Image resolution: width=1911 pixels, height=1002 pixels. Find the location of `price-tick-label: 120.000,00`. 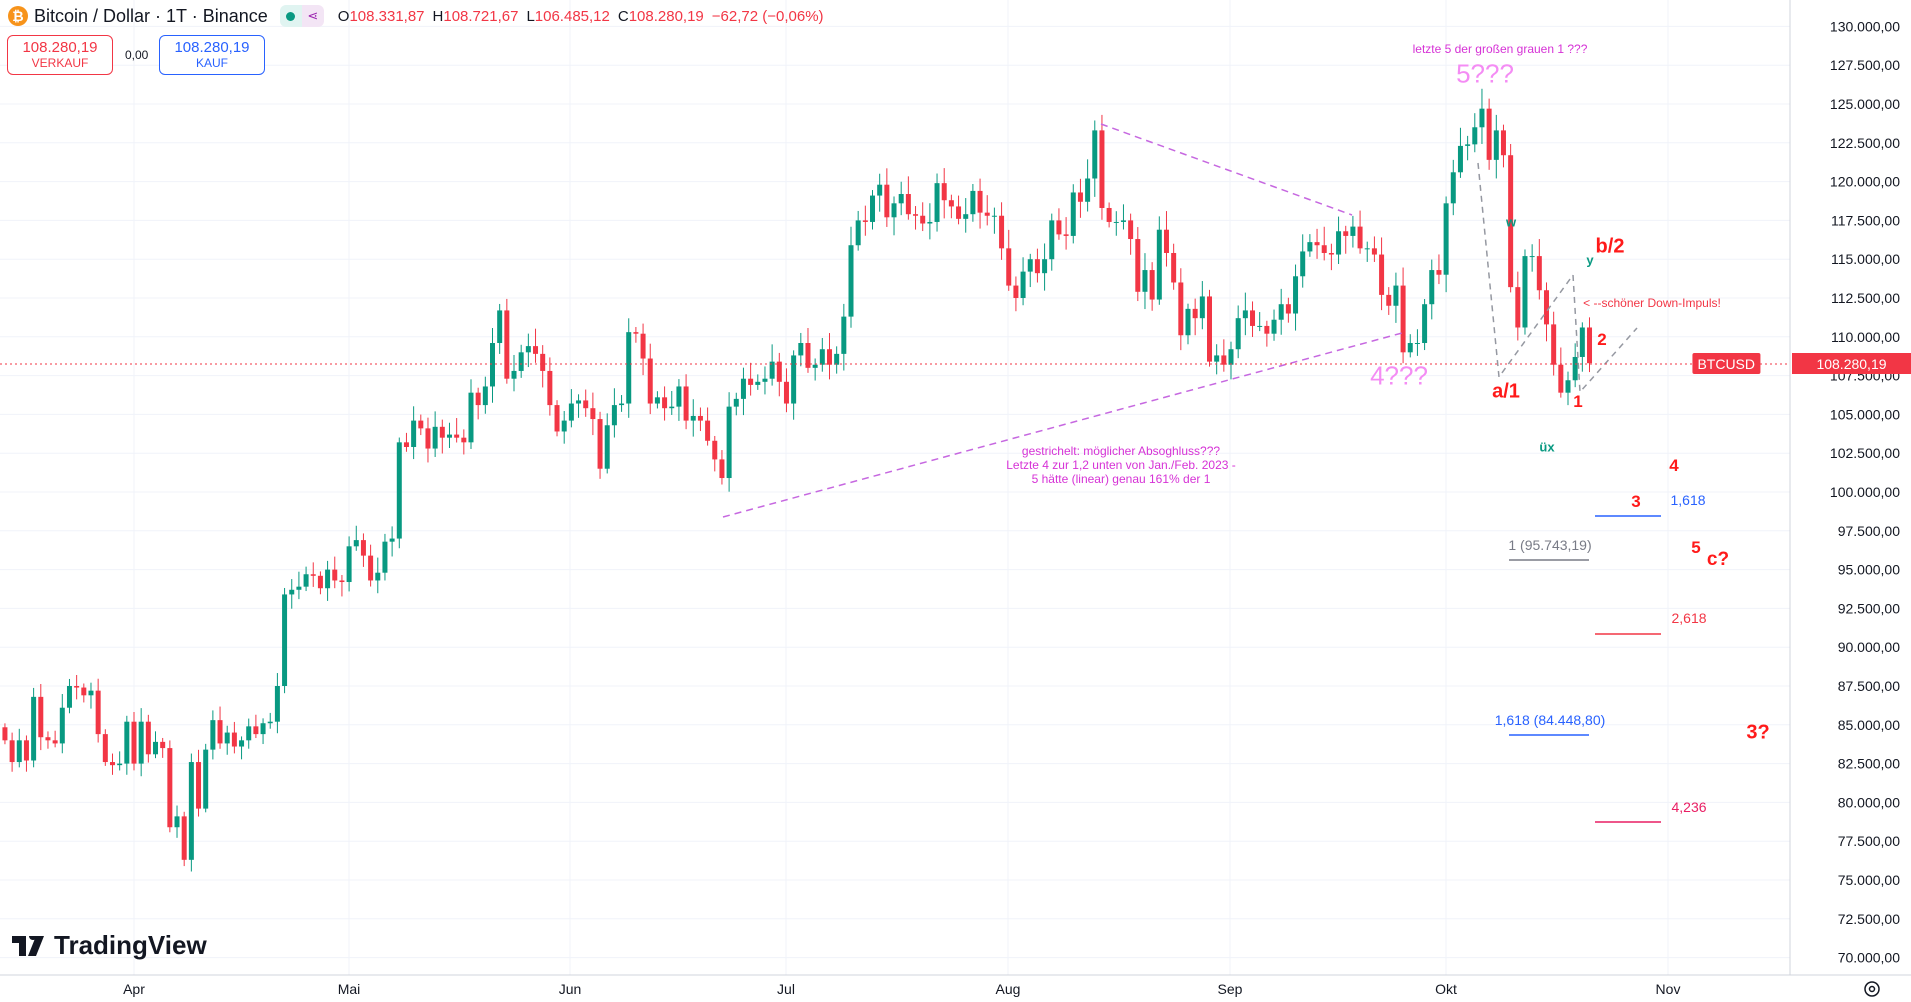

price-tick-label: 120.000,00 is located at coordinates (1865, 182).